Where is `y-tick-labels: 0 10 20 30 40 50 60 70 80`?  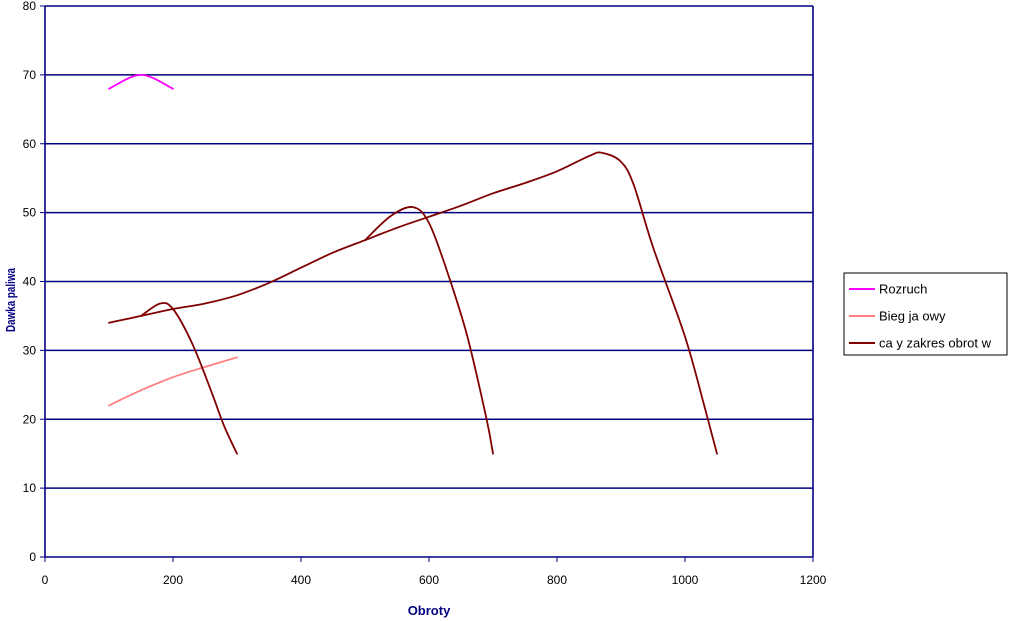
y-tick-labels: 0 10 20 30 40 50 60 70 80 is located at coordinates (30, 282).